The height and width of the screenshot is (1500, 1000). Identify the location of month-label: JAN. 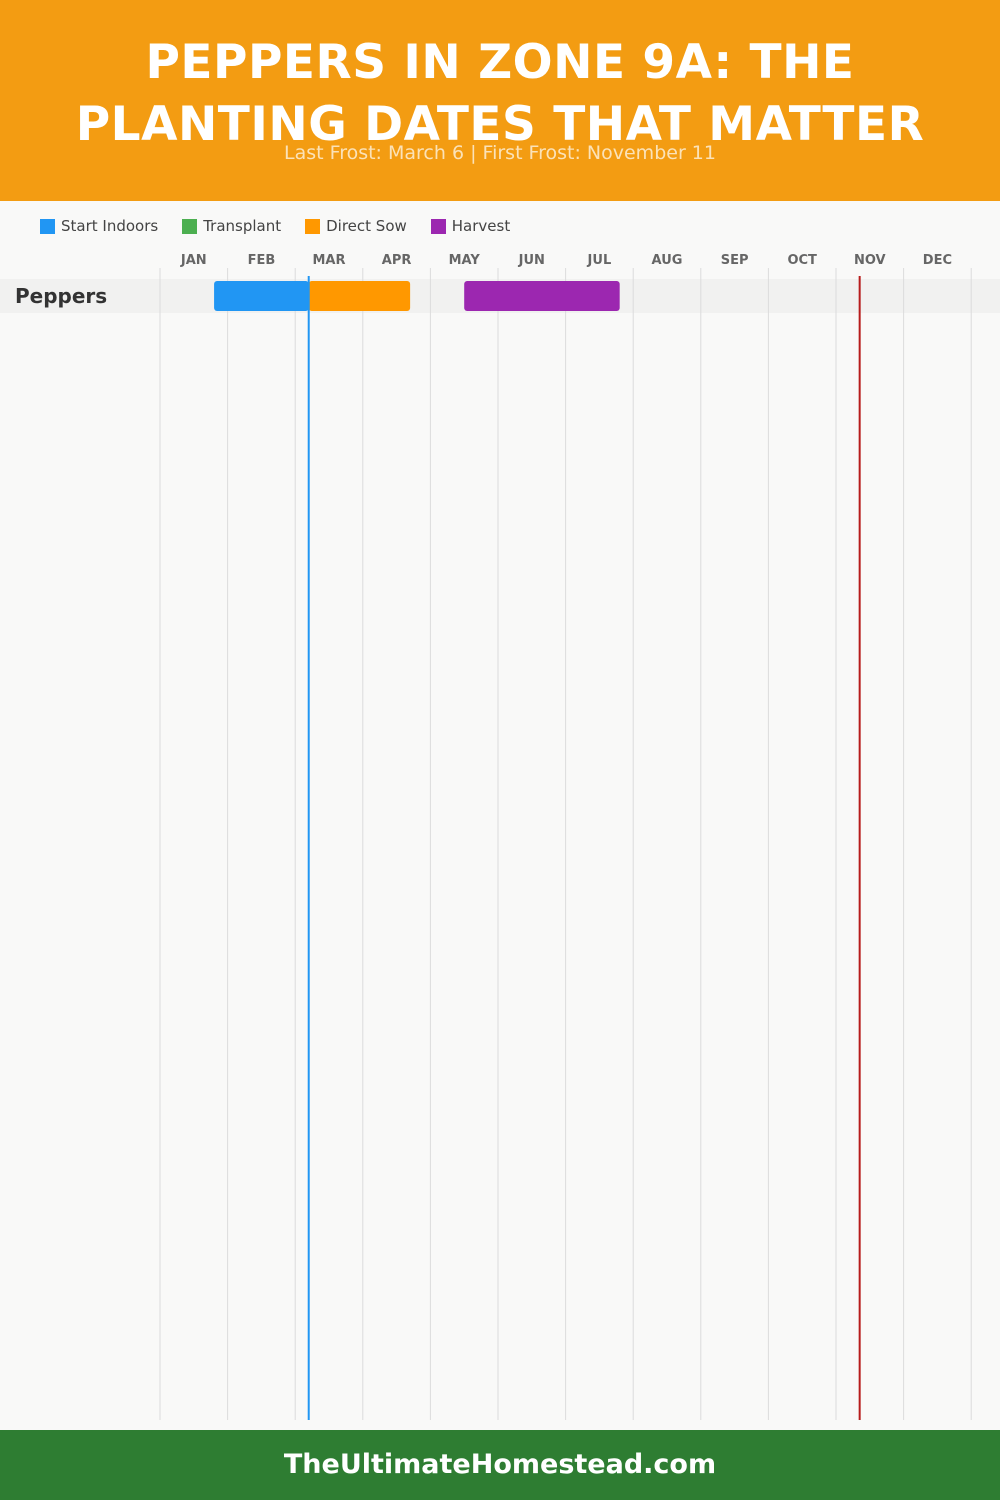
(193, 260).